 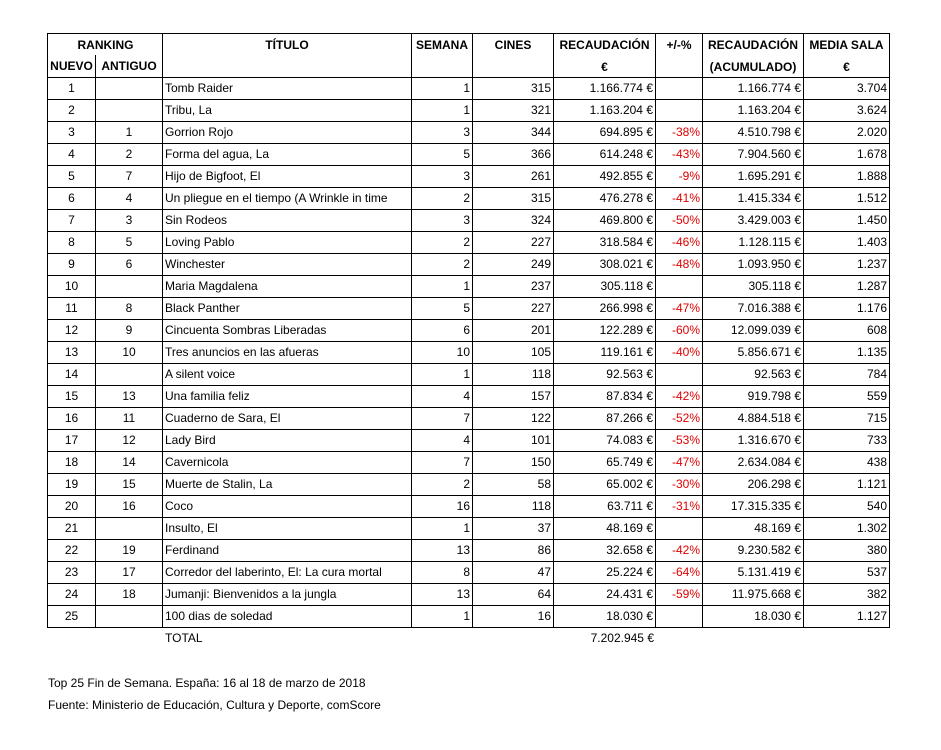 I want to click on table-cell: 17, so click(x=72, y=441).